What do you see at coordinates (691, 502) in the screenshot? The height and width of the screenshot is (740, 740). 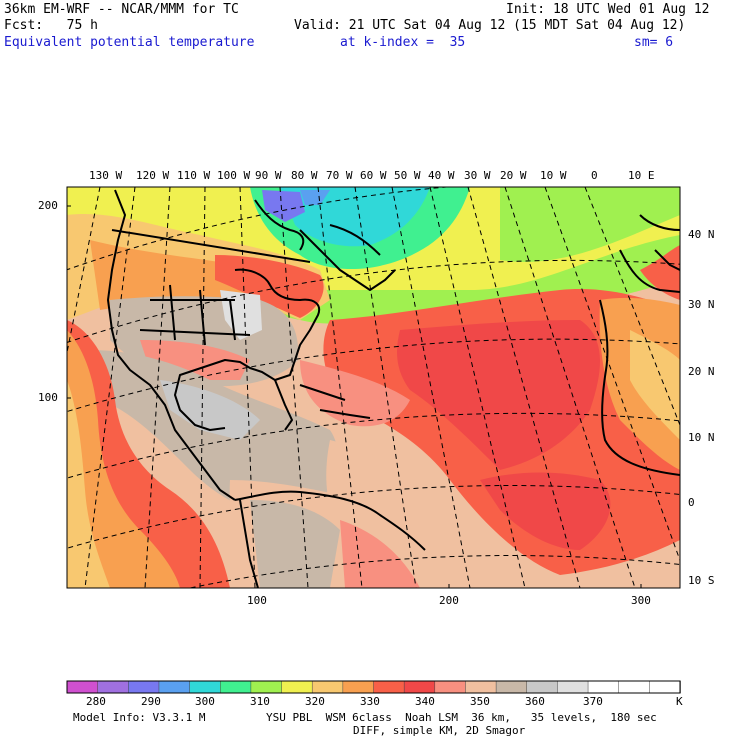 I see `lat-label: 0` at bounding box center [691, 502].